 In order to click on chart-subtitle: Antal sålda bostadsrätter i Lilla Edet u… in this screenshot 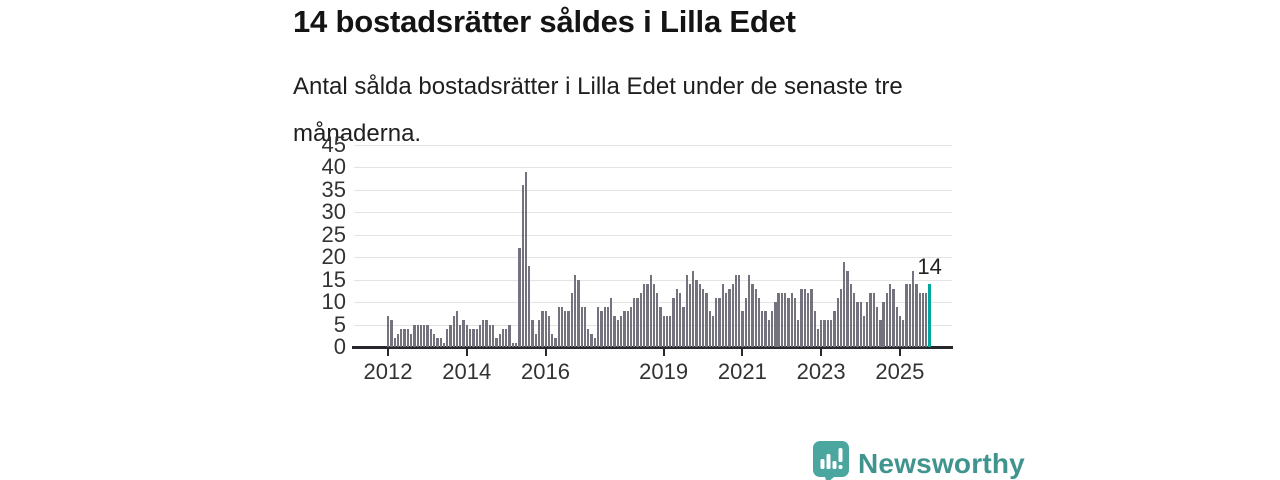, I will do `click(598, 110)`.